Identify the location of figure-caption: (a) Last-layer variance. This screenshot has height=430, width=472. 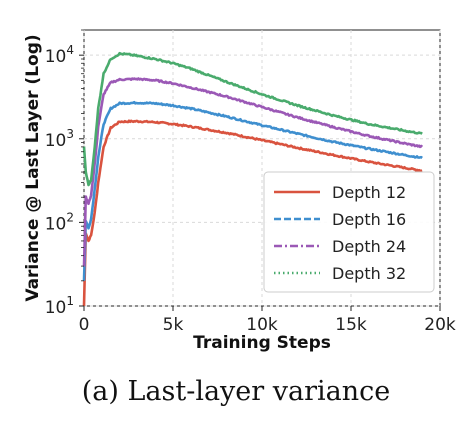
(236, 391).